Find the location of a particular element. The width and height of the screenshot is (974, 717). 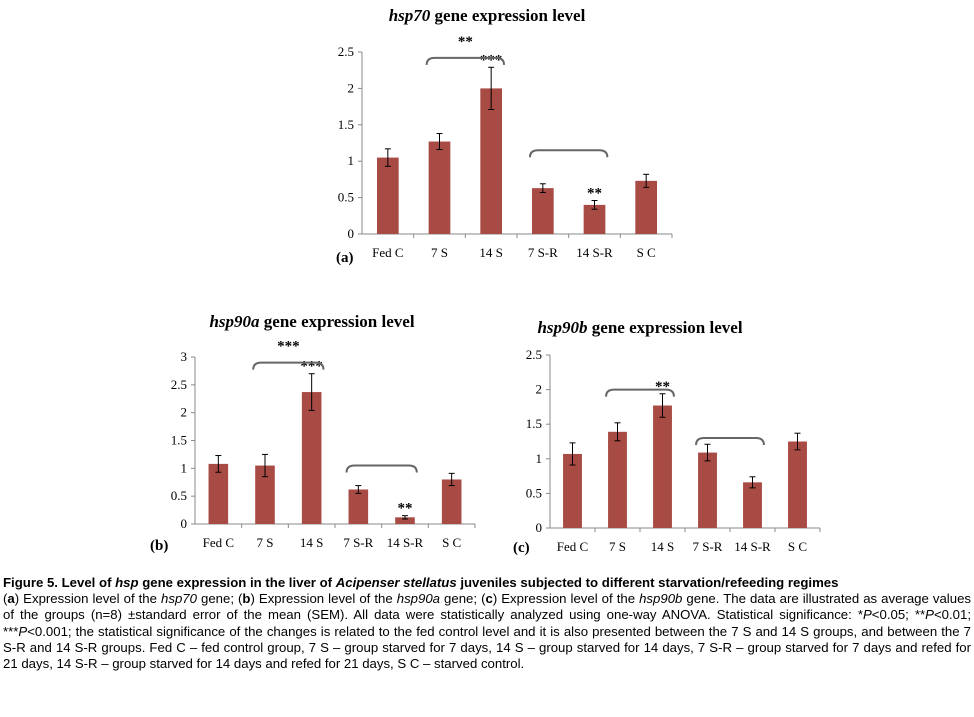

caption-segment: <0.01; *** is located at coordinates (487, 623).